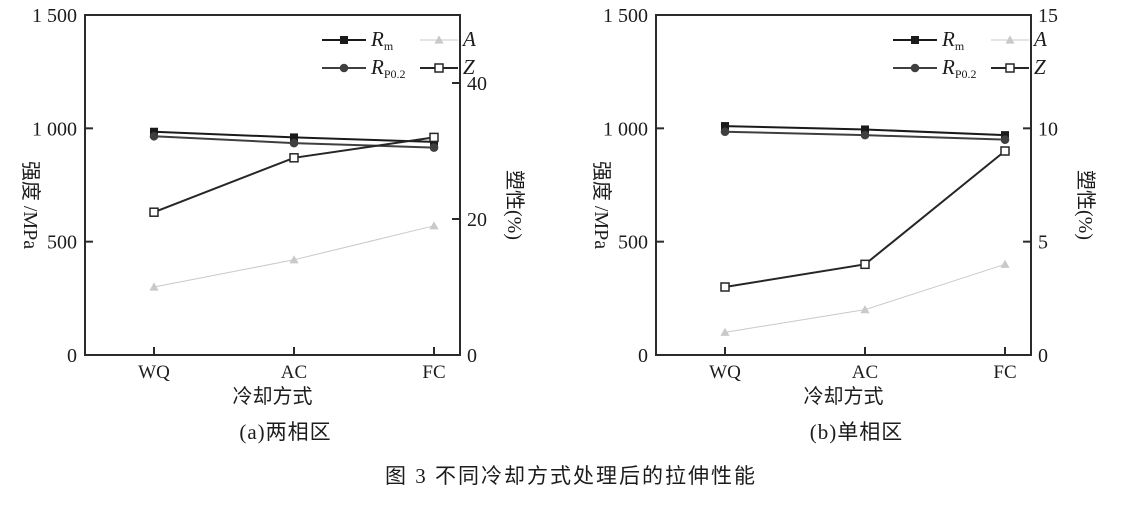  I want to click on right-axis-tick-label: 40, so click(477, 84).